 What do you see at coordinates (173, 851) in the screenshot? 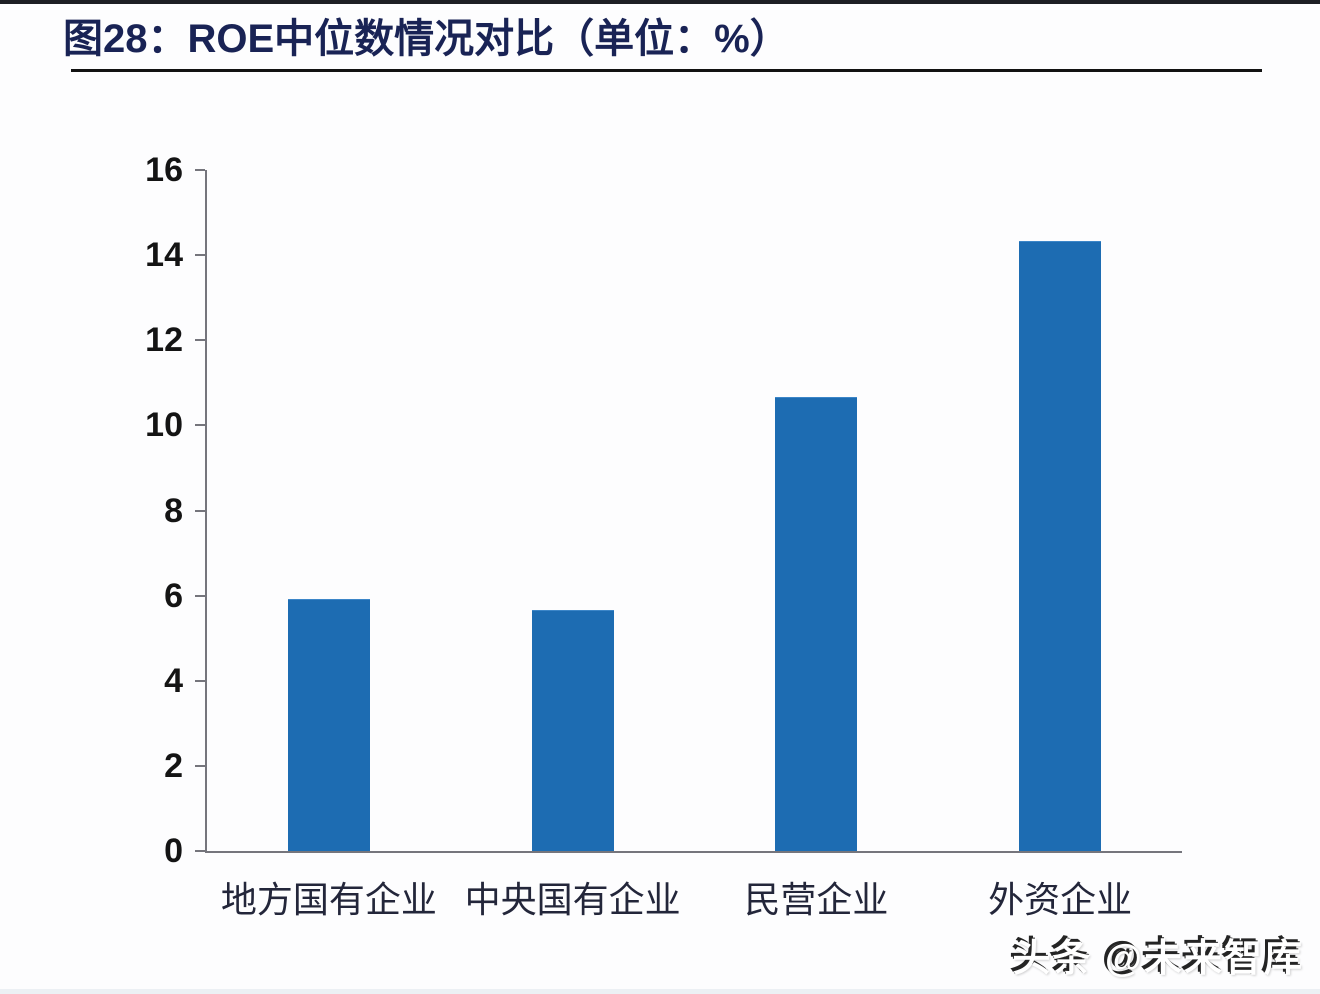
I see `y-axis-tick-label: 0` at bounding box center [173, 851].